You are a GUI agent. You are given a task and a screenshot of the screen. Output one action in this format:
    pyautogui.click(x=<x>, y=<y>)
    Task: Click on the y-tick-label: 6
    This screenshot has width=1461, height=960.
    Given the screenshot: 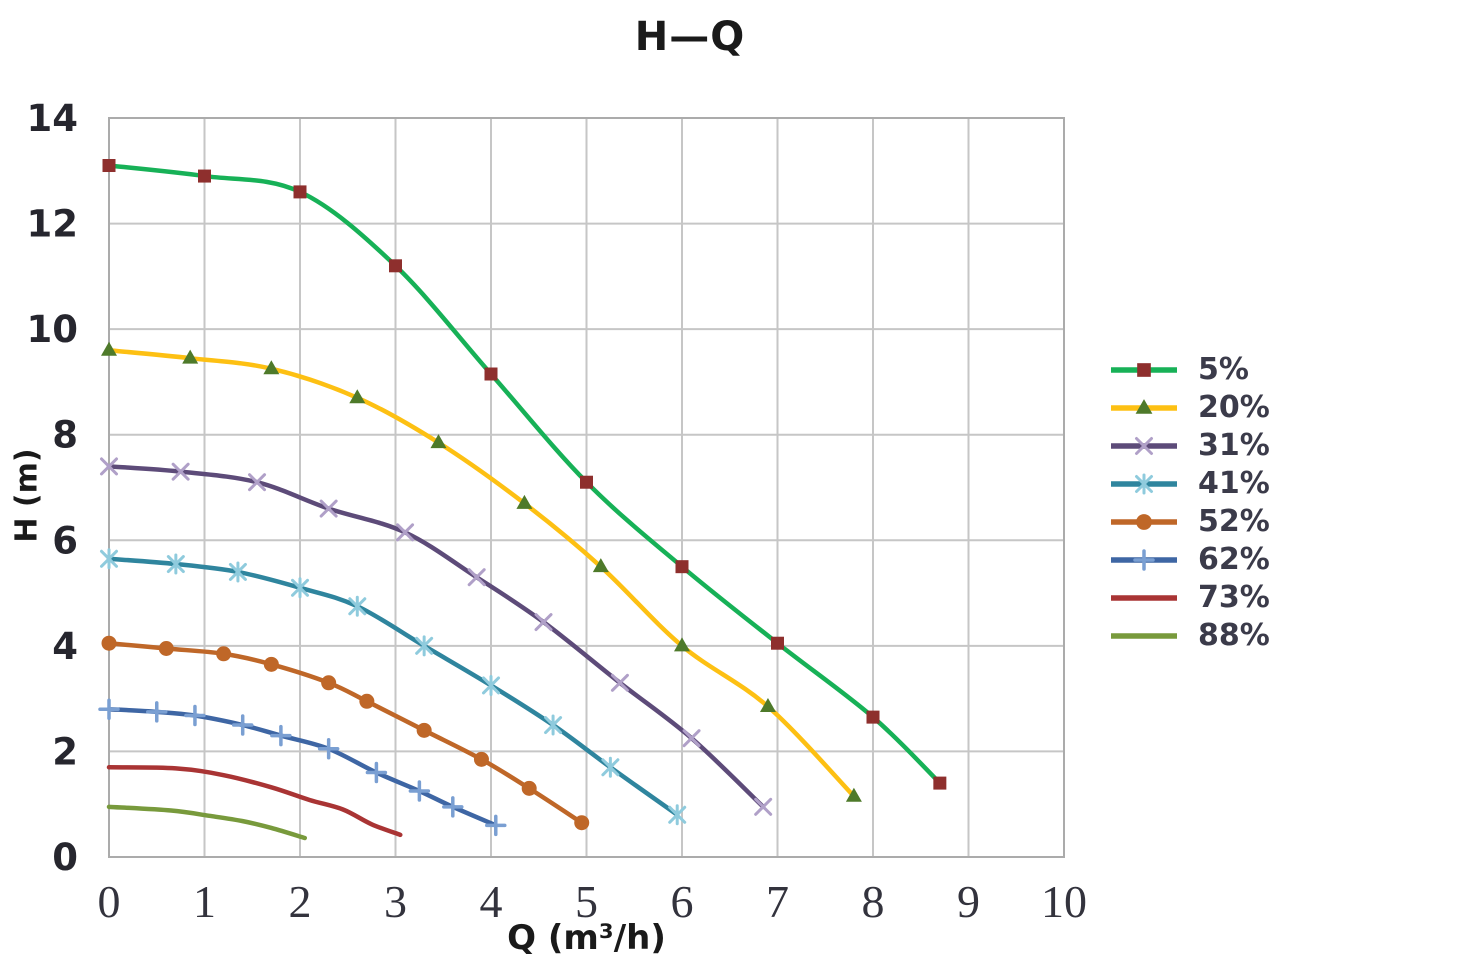 What is the action you would take?
    pyautogui.click(x=65, y=540)
    